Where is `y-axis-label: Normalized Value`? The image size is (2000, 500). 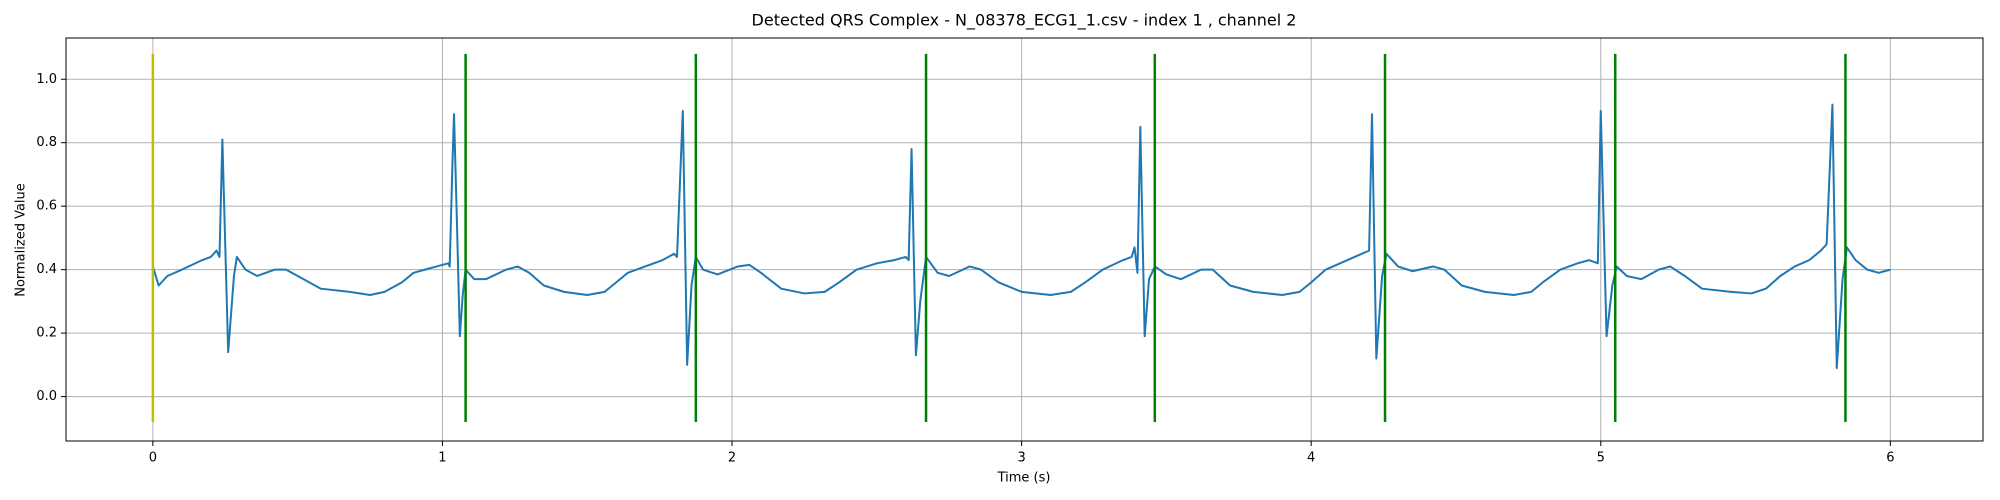
y-axis-label: Normalized Value is located at coordinates (21, 240).